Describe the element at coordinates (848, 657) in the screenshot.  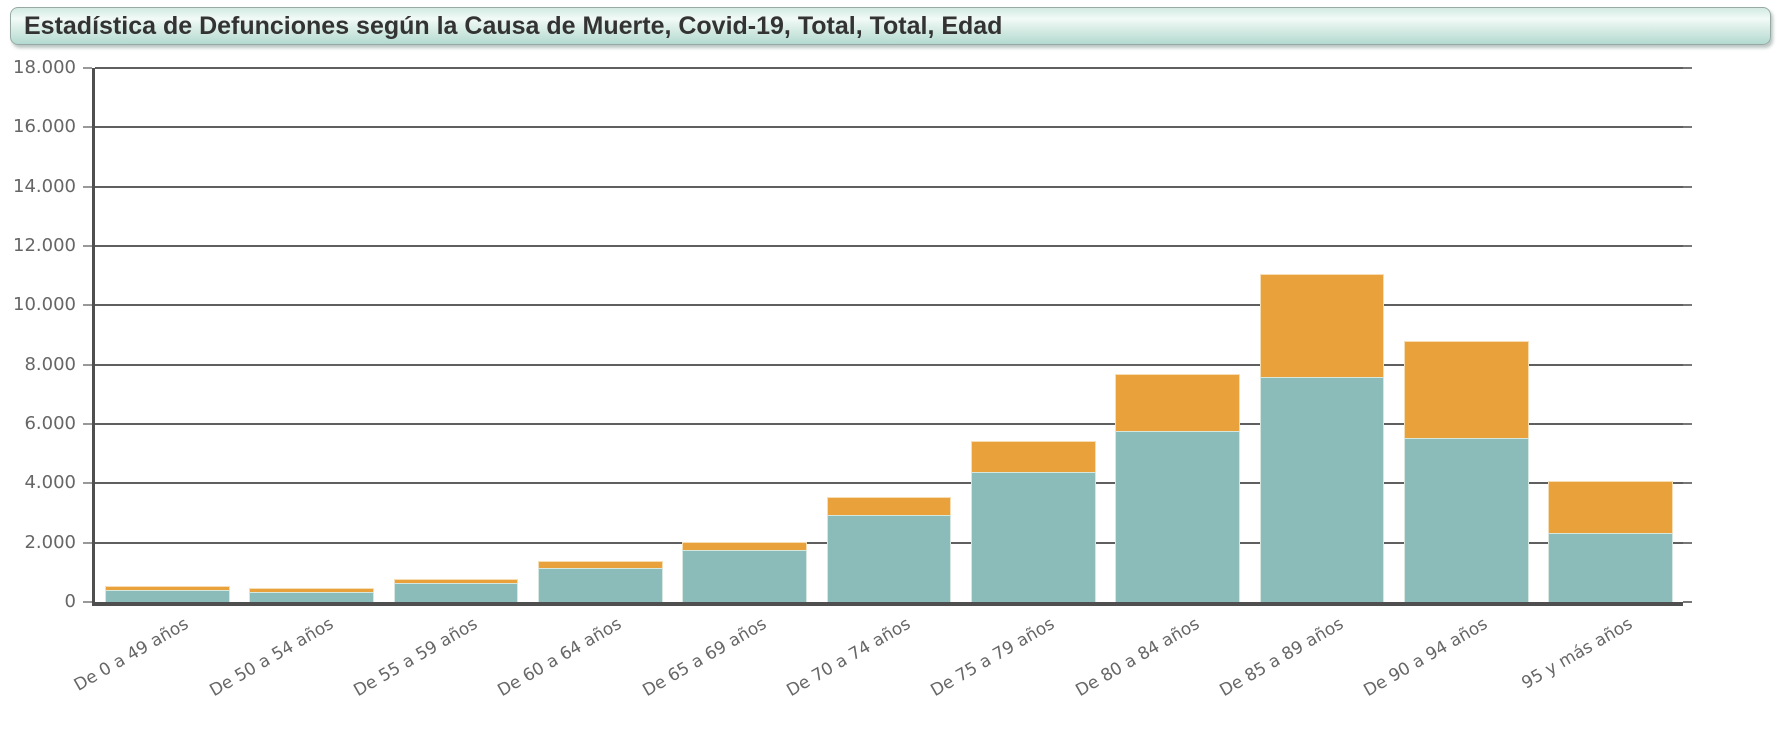
I see `x-axis-label: De 70 a 74 años` at that location.